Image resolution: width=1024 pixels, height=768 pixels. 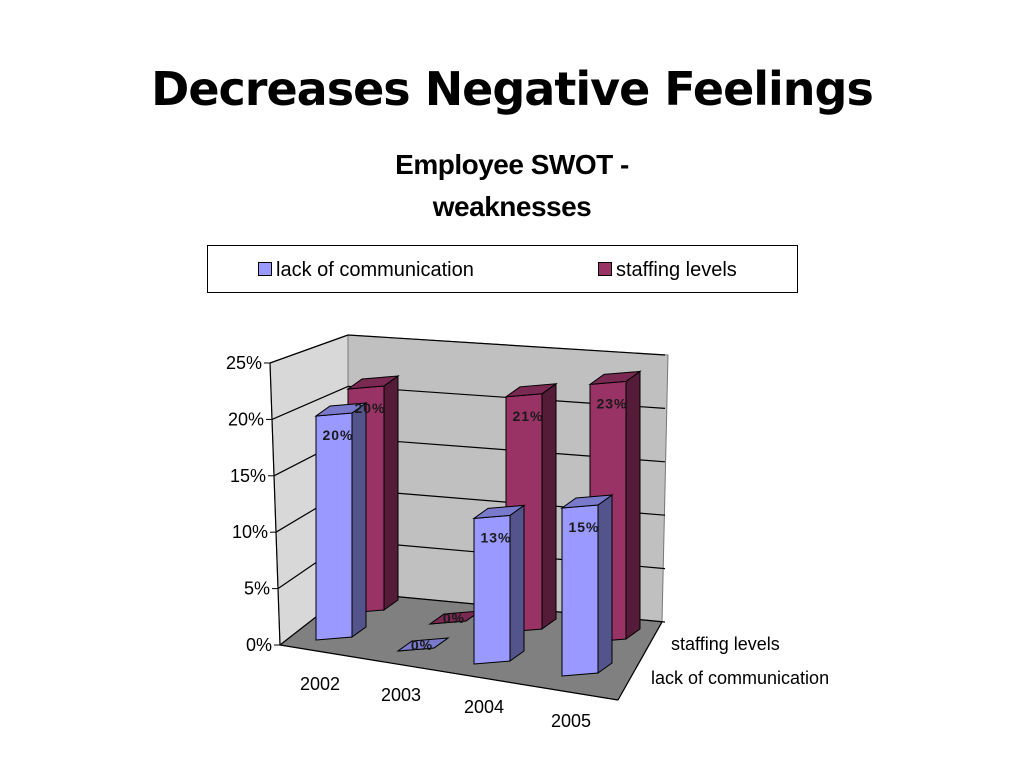 What do you see at coordinates (512, 206) in the screenshot?
I see `chart-title-line-2: weaknesses` at bounding box center [512, 206].